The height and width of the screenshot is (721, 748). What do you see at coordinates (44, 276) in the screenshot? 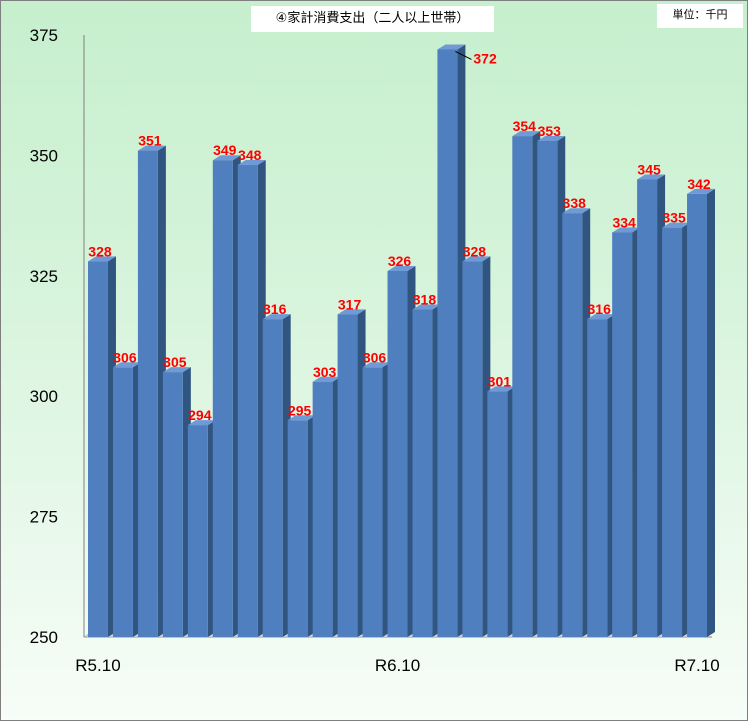
I see `y-tick-label: 325` at bounding box center [44, 276].